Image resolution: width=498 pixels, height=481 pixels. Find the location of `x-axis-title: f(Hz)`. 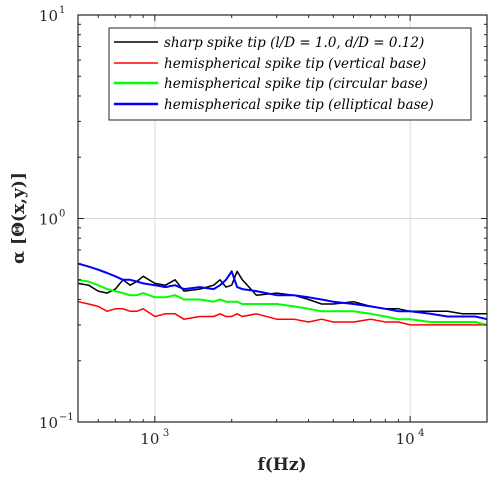

x-axis-title: f(Hz) is located at coordinates (281, 465).